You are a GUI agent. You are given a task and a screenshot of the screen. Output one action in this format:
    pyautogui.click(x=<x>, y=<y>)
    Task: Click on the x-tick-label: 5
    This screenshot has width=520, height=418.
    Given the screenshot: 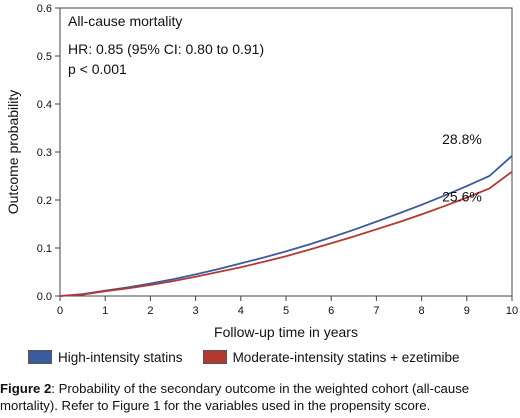 What is the action you would take?
    pyautogui.click(x=286, y=311)
    